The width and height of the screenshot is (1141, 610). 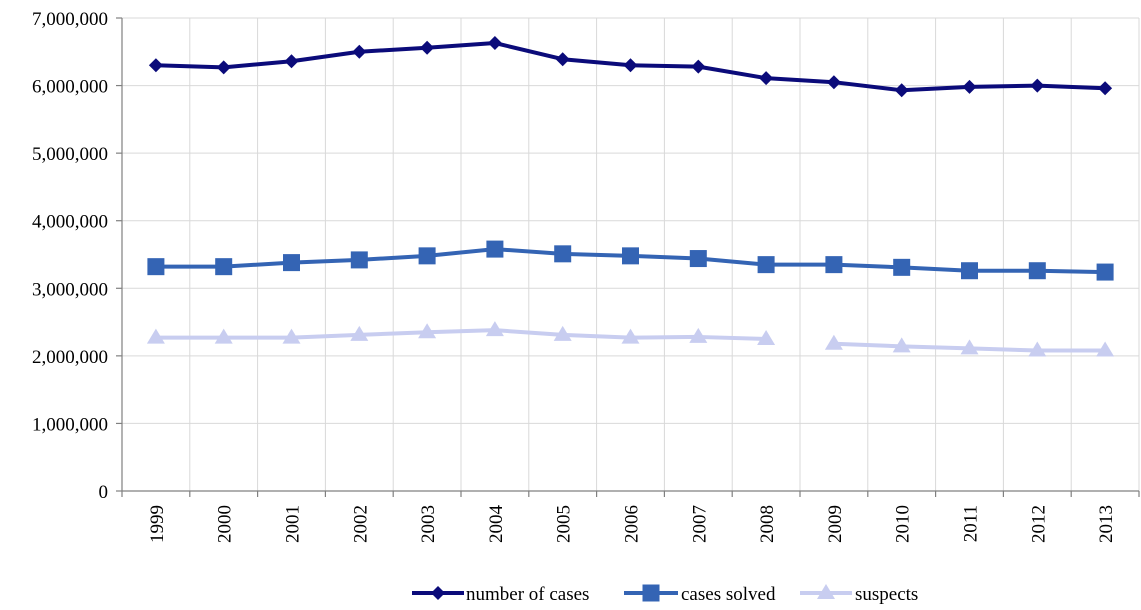 What do you see at coordinates (767, 524) in the screenshot?
I see `x-tick-label: 2008` at bounding box center [767, 524].